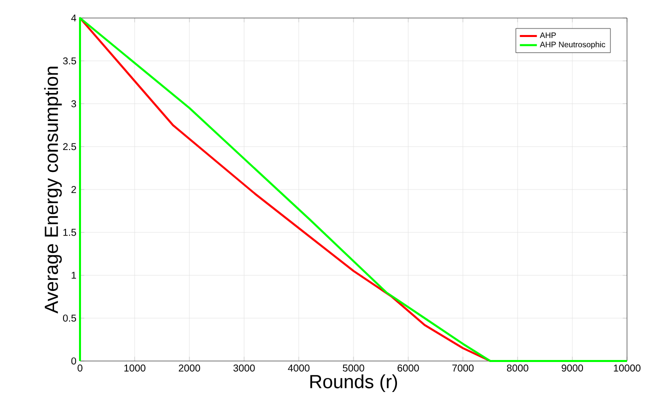 This screenshot has width=670, height=417. What do you see at coordinates (74, 275) in the screenshot?
I see `y-tick-label: 1` at bounding box center [74, 275].